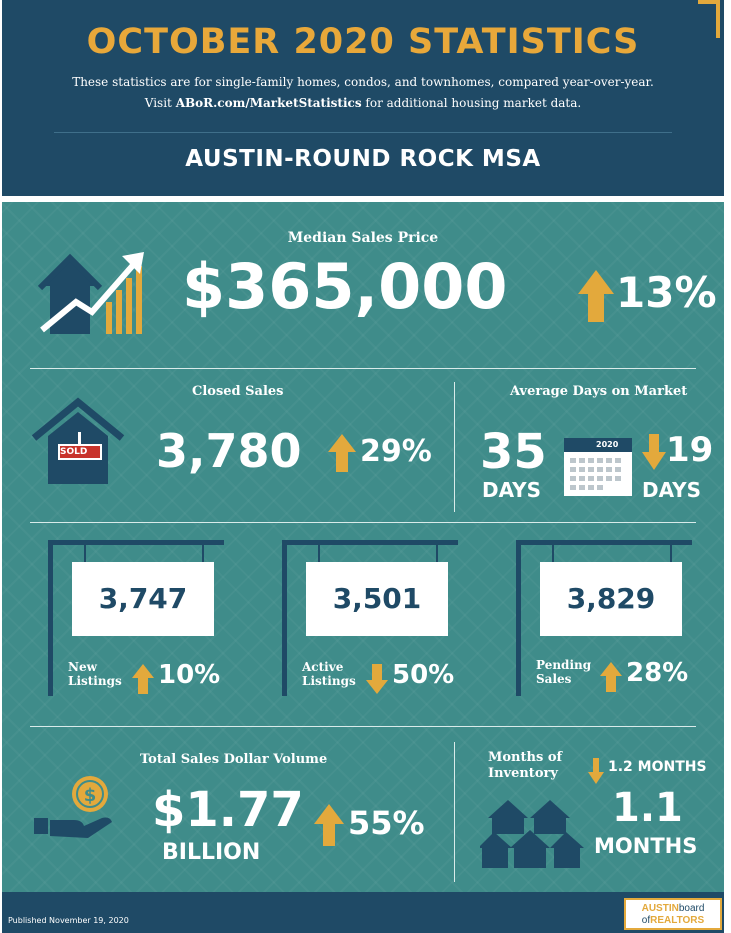 The width and height of the screenshot is (731, 933). I want to click on inventory-label: Months of Inventory, so click(525, 766).